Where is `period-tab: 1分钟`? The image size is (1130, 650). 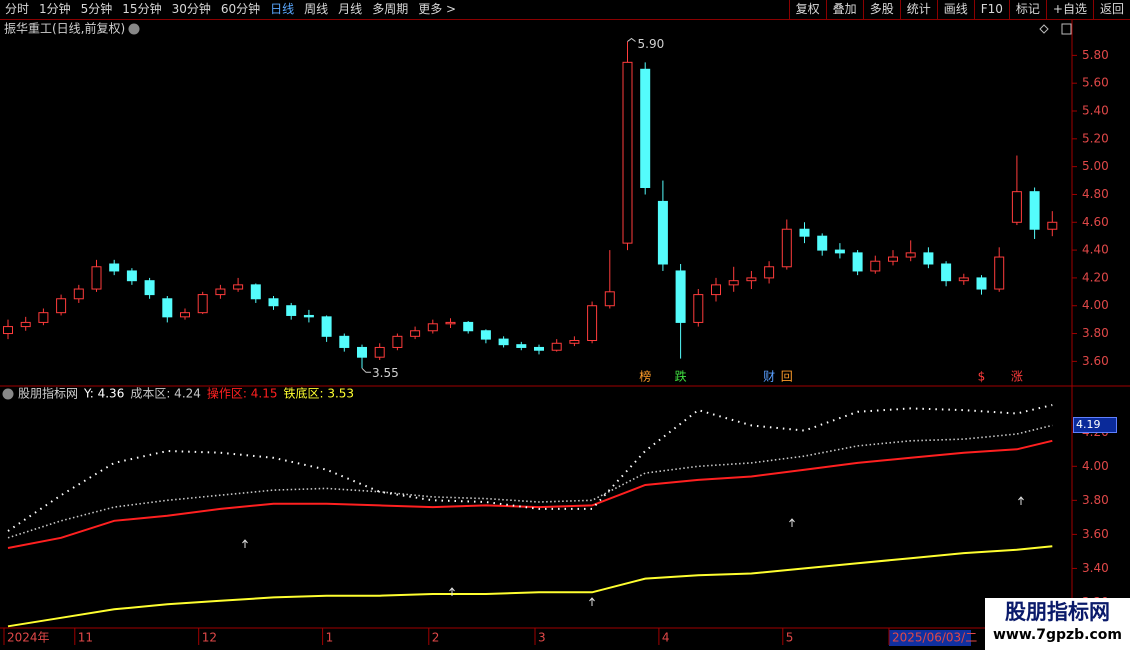 period-tab: 1分钟 is located at coordinates (55, 9).